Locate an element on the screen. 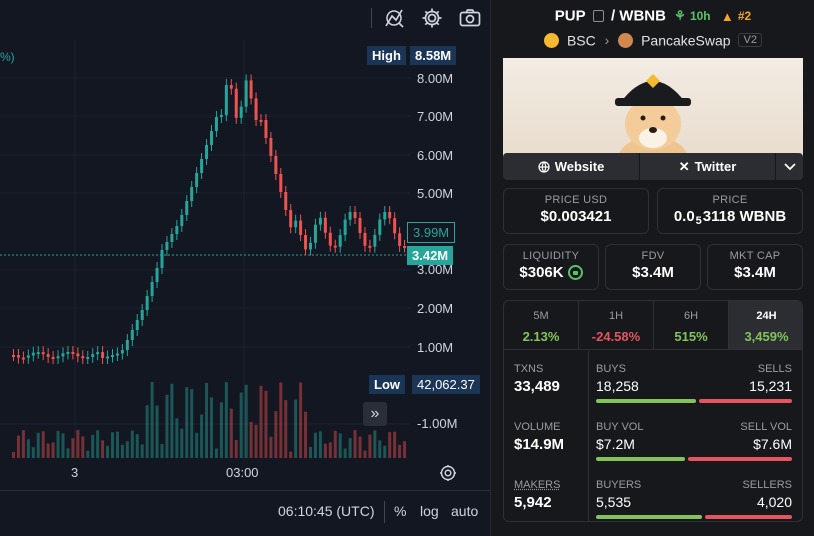 The image size is (814, 536). link-divider is located at coordinates (775, 166).